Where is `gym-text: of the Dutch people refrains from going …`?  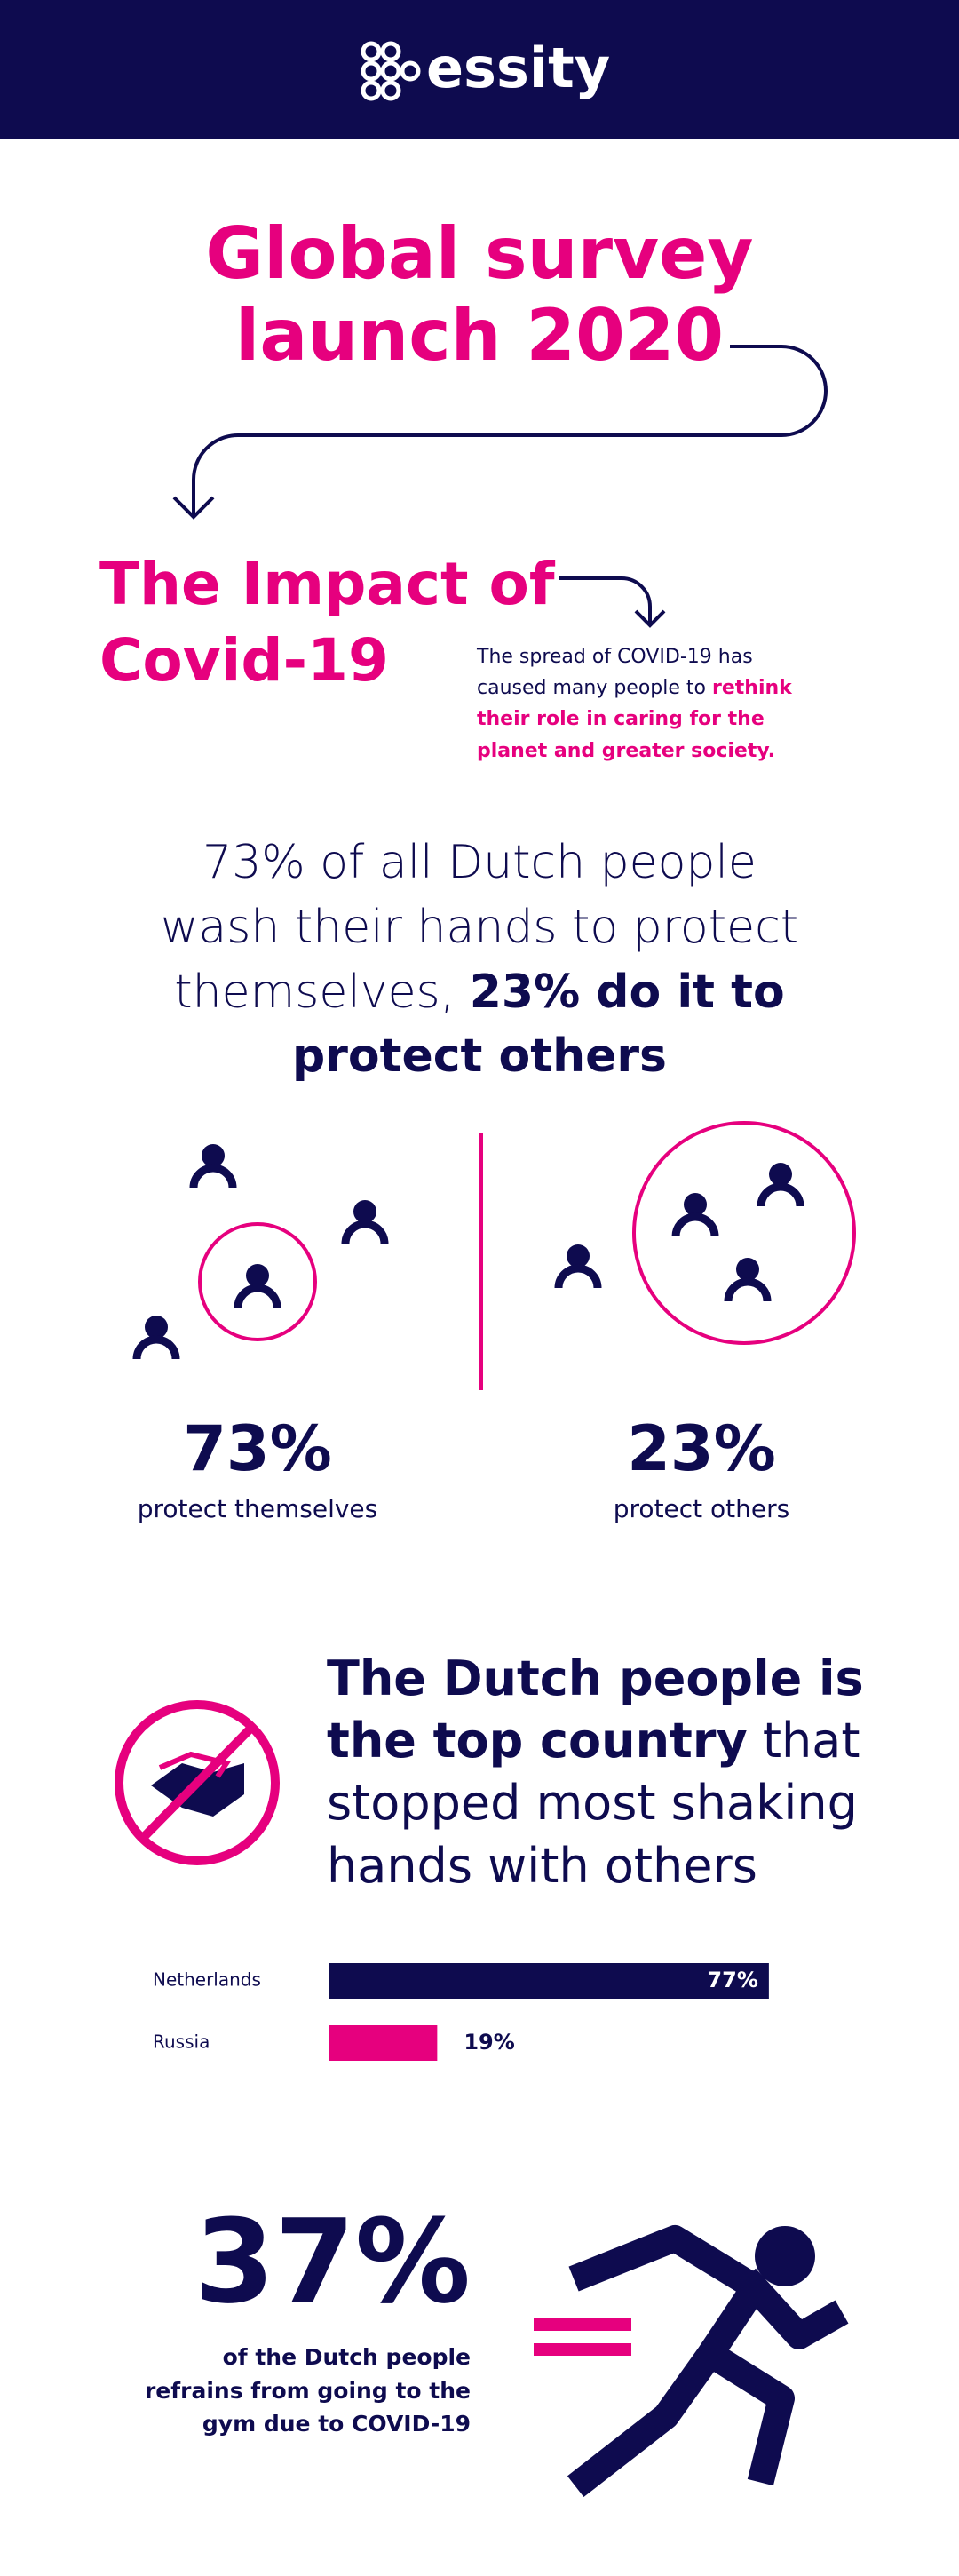 gym-text: of the Dutch people refrains from going … is located at coordinates (307, 2390).